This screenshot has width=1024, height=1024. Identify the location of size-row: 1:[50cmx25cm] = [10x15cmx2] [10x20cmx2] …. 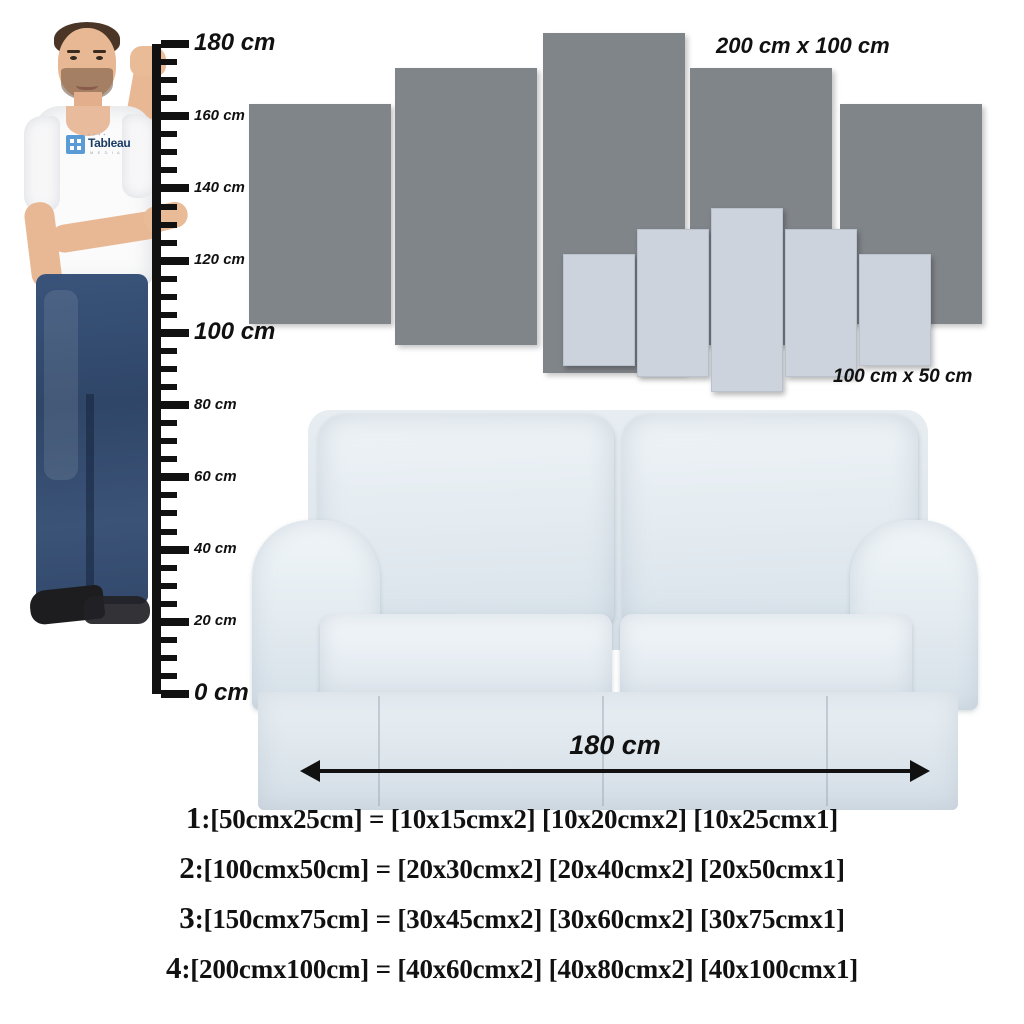
(512, 825).